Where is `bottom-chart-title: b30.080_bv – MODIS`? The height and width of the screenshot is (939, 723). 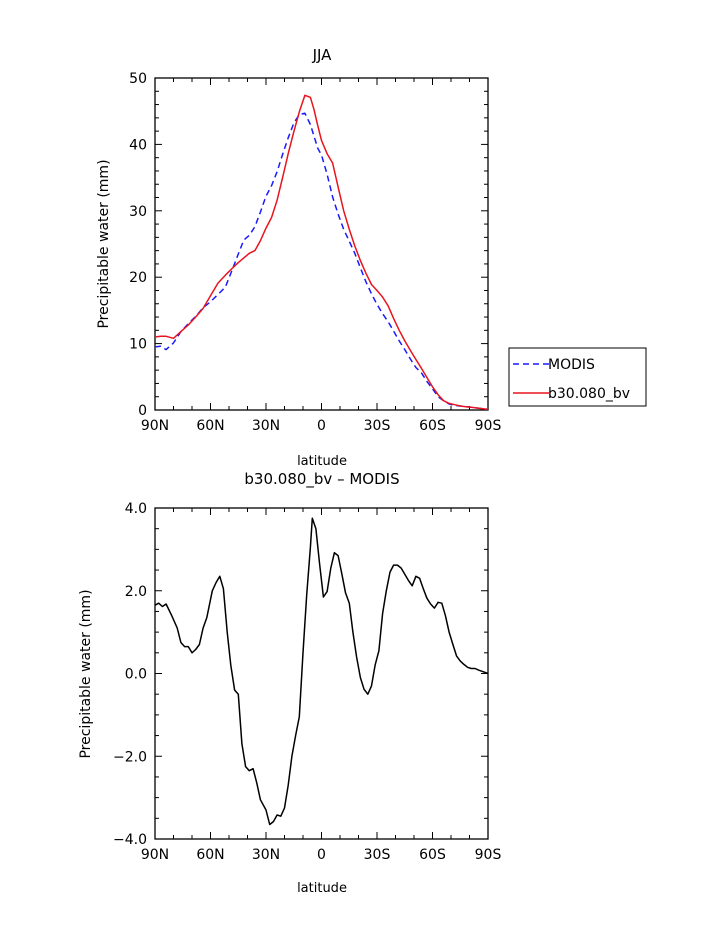
bottom-chart-title: b30.080_bv – MODIS is located at coordinates (321, 479).